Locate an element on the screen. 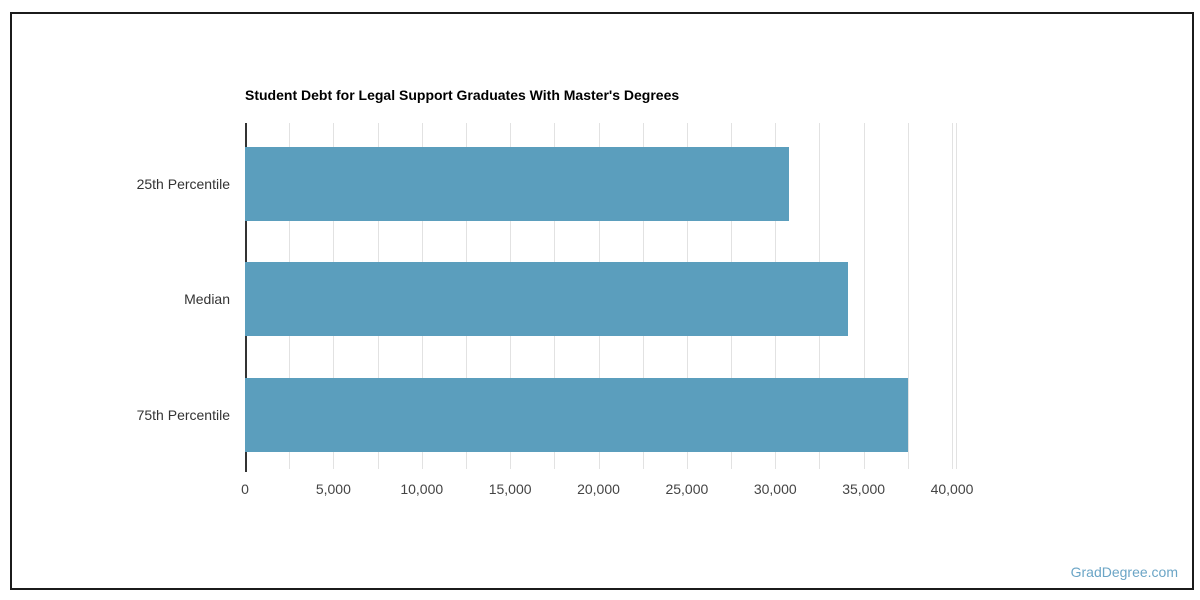 This screenshot has width=1200, height=600. x-tick-label: 25,000 is located at coordinates (687, 489).